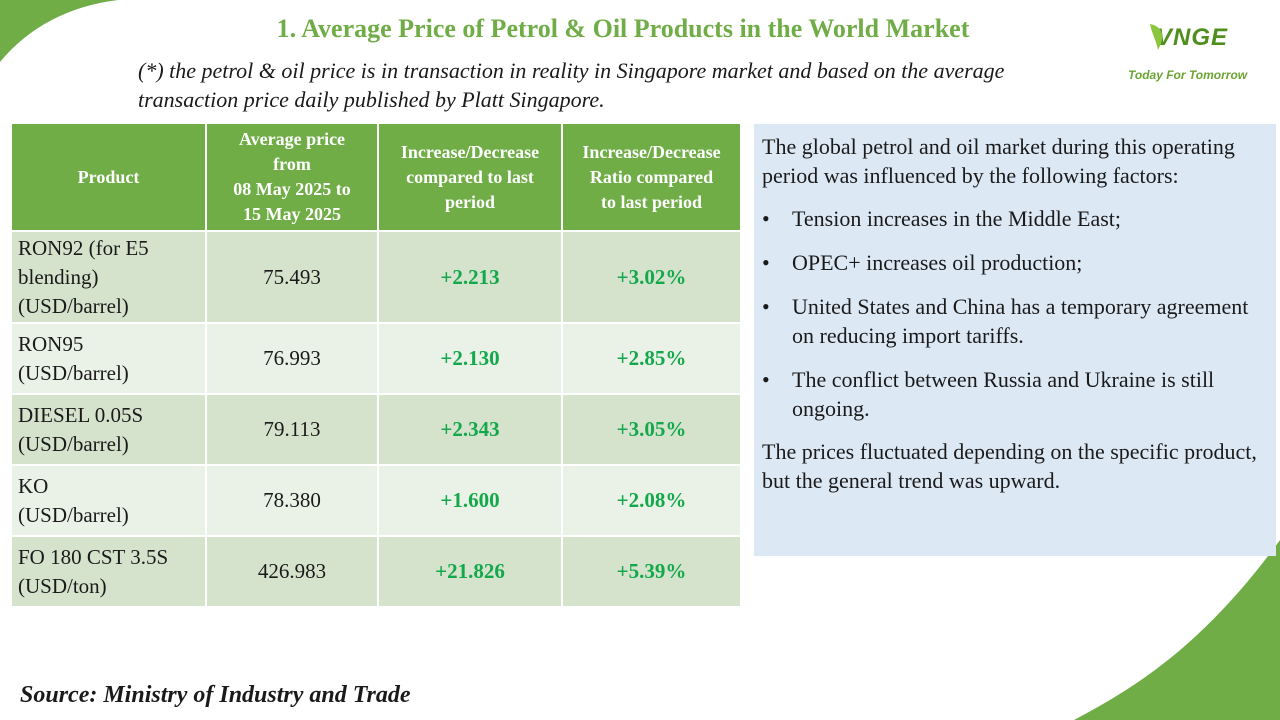 This screenshot has height=720, width=1280. I want to click on header-line: 15 May 2025, so click(292, 214).